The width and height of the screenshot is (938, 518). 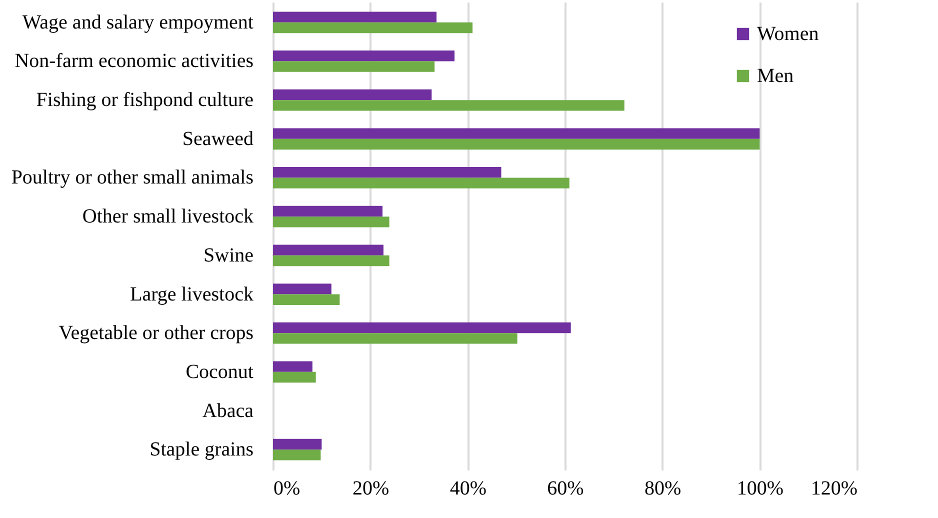 What do you see at coordinates (663, 489) in the screenshot?
I see `x-tick-label: 80%` at bounding box center [663, 489].